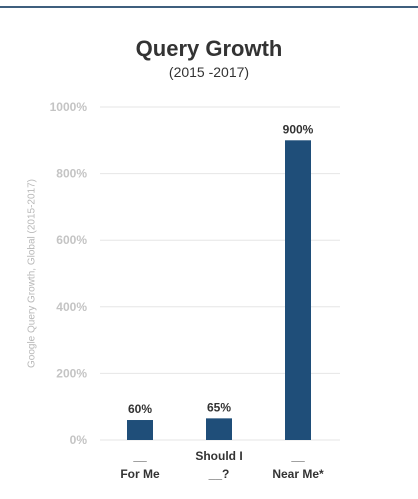  Describe the element at coordinates (218, 456) in the screenshot. I see `x-tick-label: Should I` at that location.